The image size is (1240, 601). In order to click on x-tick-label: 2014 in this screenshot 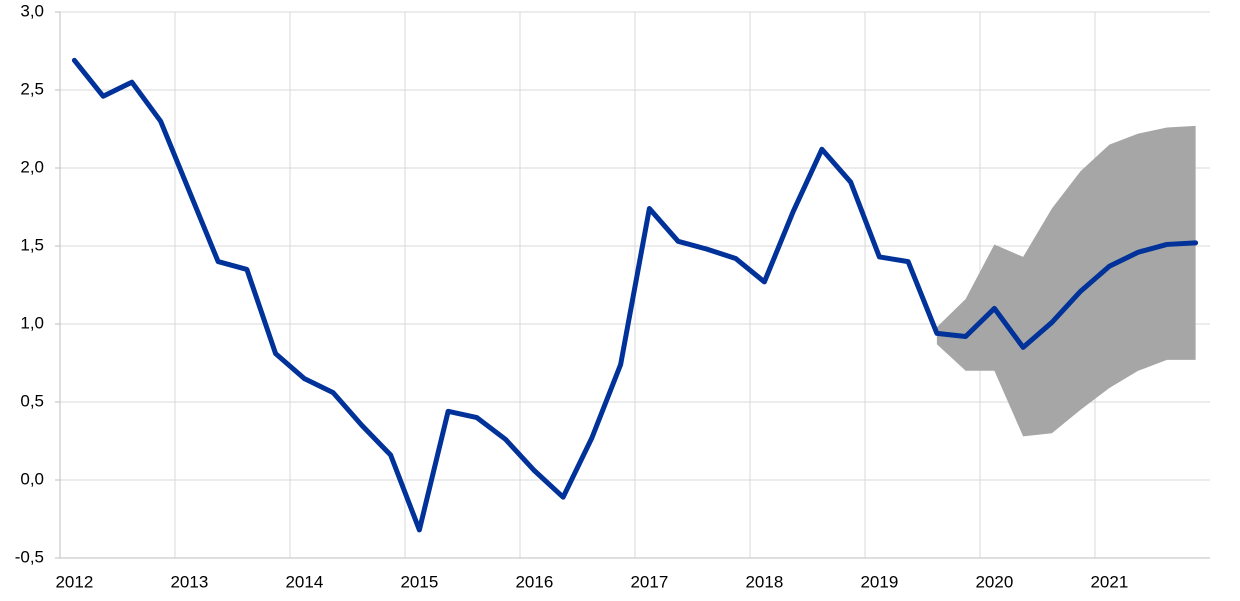, I will do `click(304, 581)`.